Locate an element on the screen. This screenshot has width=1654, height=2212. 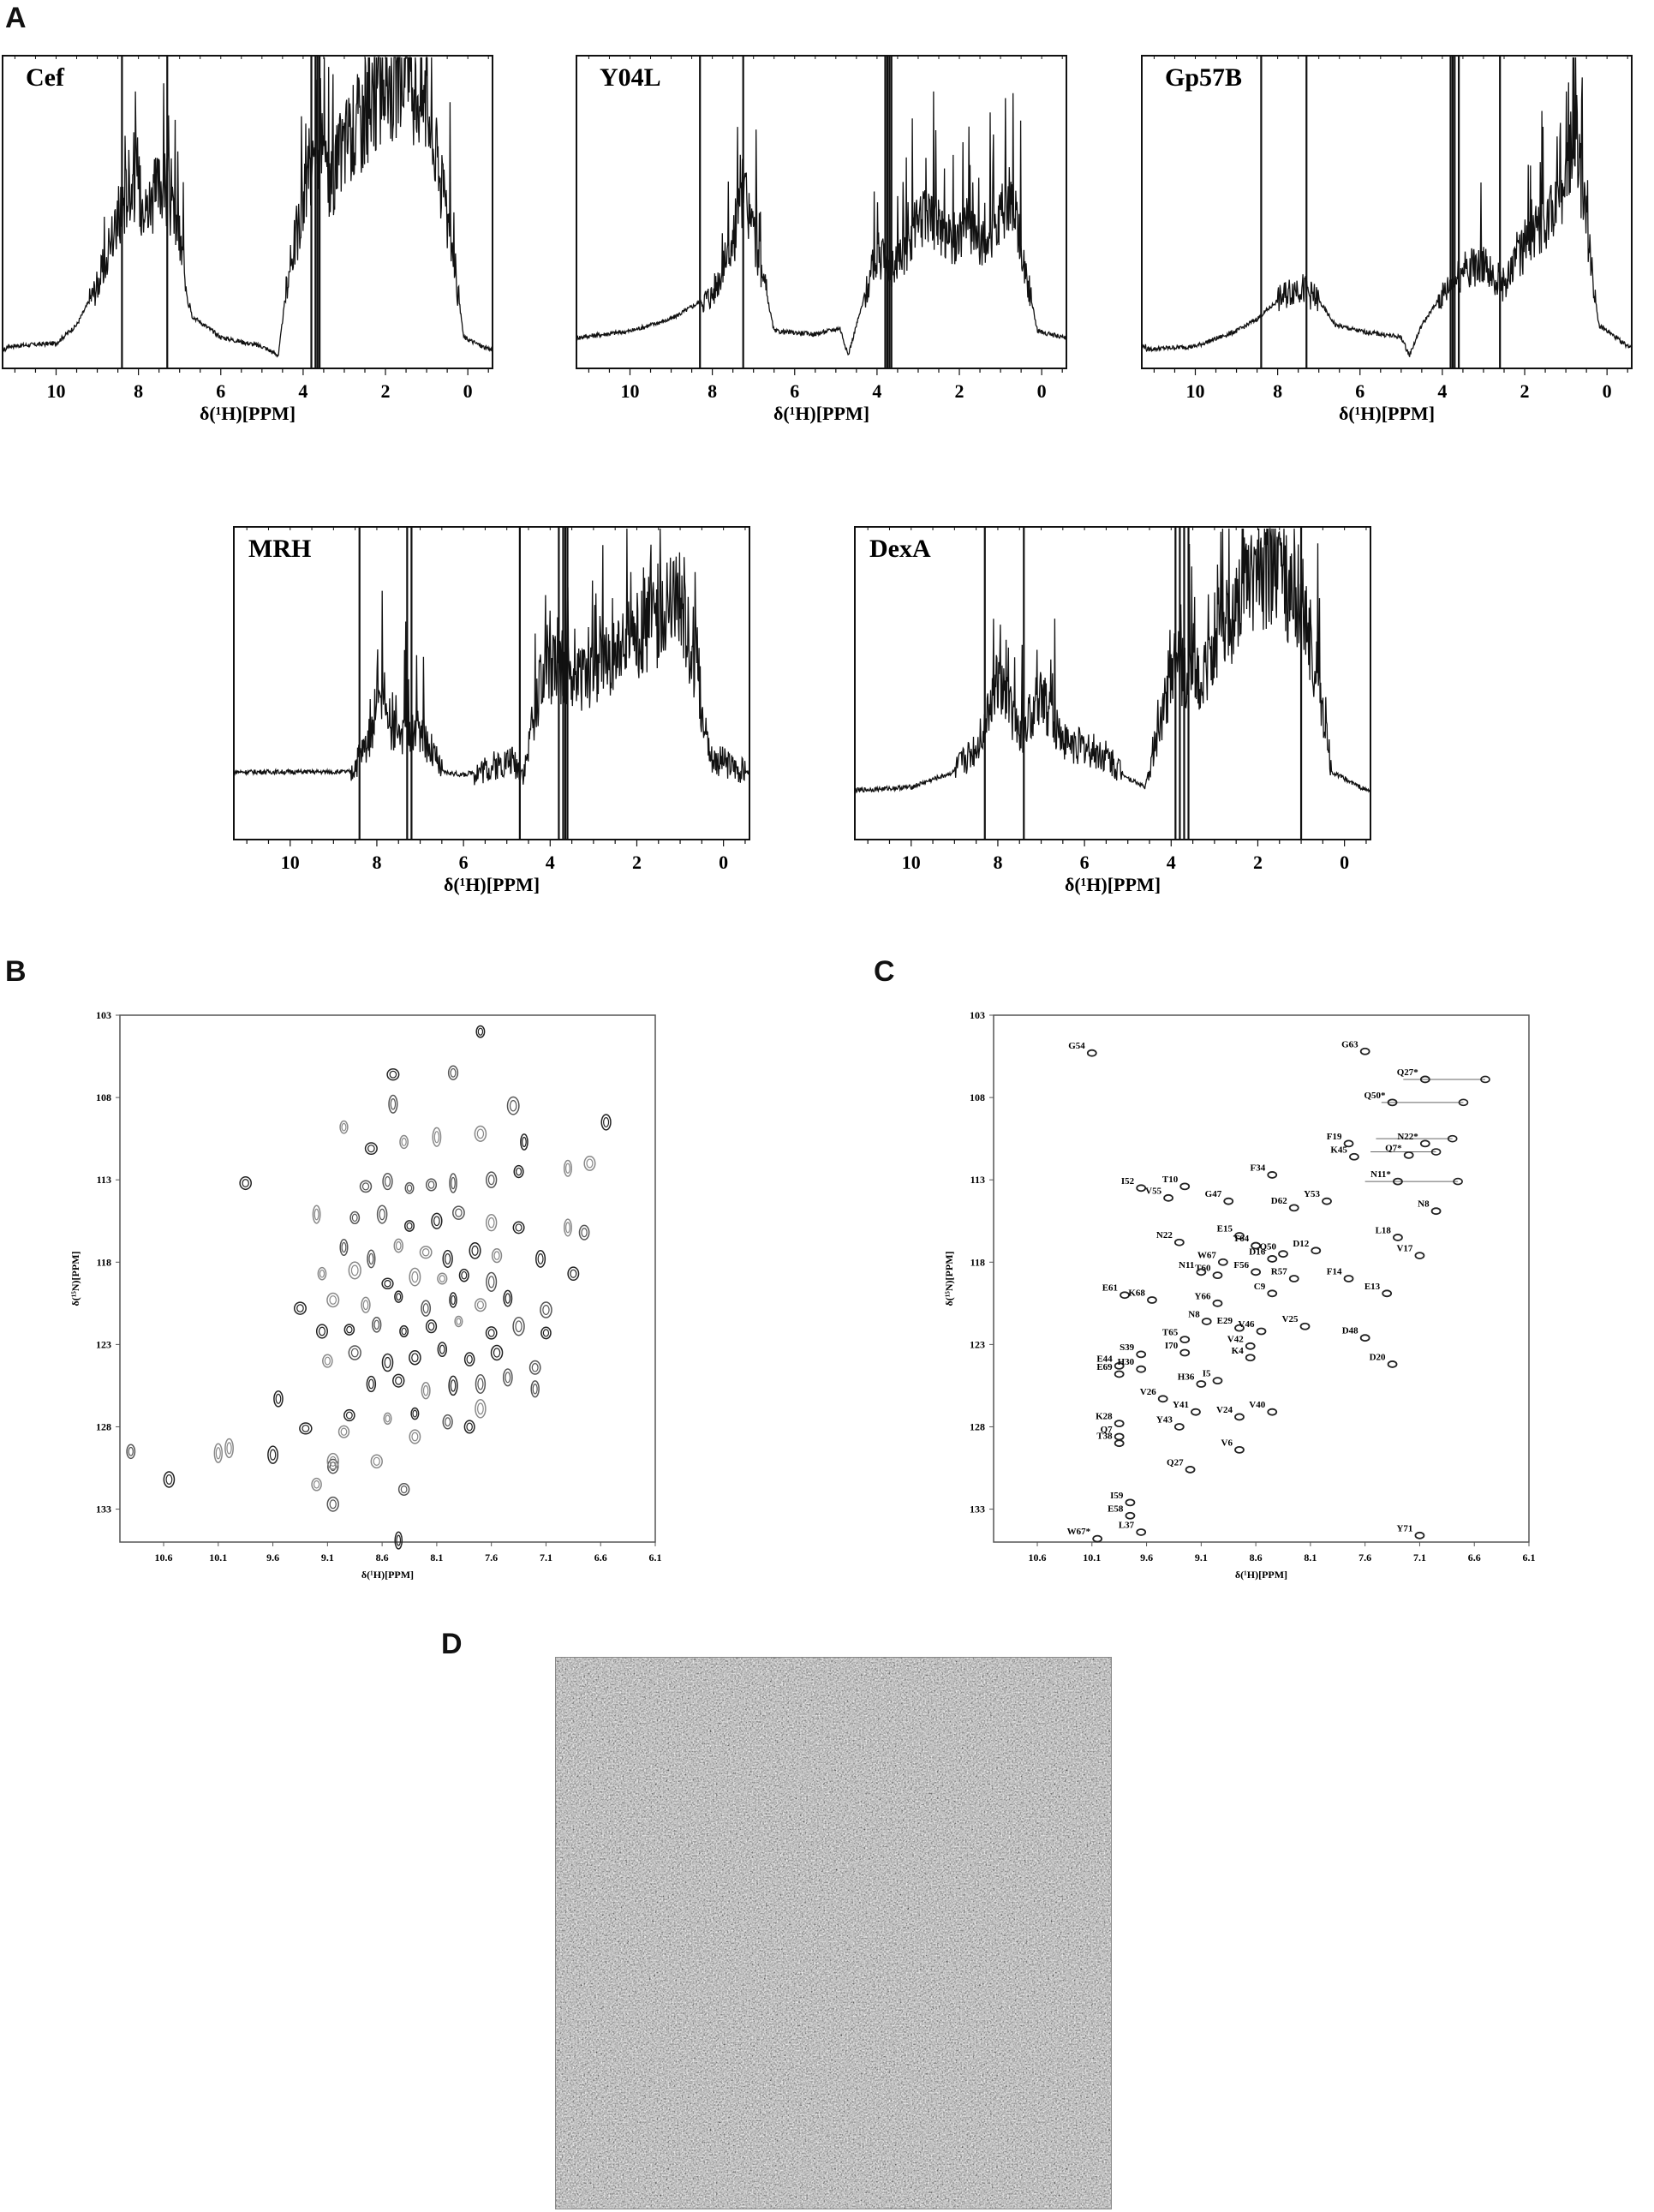
x-tick-label: 6.6 is located at coordinates (600, 1557).